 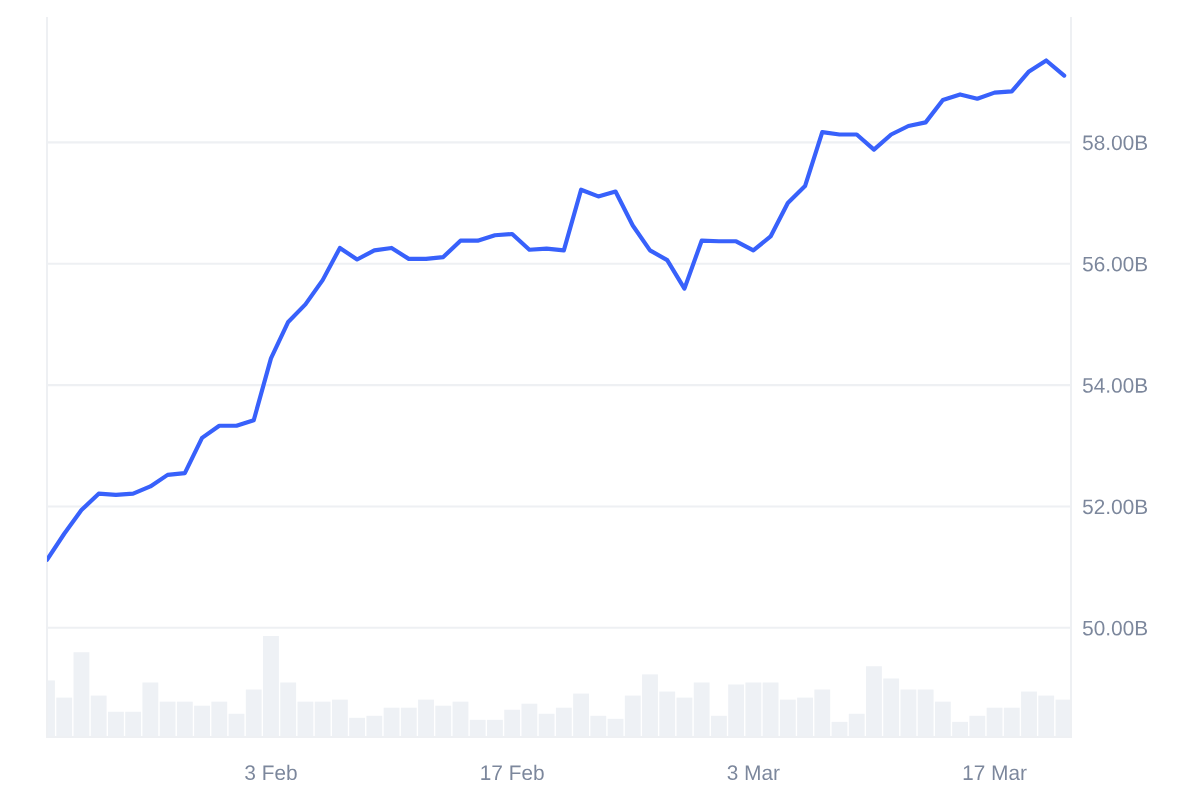 What do you see at coordinates (512, 772) in the screenshot?
I see `x-tick-label: 17 Feb` at bounding box center [512, 772].